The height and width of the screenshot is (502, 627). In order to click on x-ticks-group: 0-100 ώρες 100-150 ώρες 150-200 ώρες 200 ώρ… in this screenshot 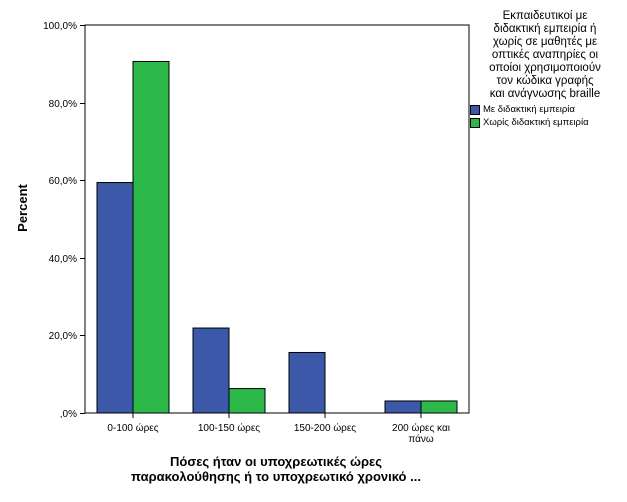, I will do `click(278, 429)`.